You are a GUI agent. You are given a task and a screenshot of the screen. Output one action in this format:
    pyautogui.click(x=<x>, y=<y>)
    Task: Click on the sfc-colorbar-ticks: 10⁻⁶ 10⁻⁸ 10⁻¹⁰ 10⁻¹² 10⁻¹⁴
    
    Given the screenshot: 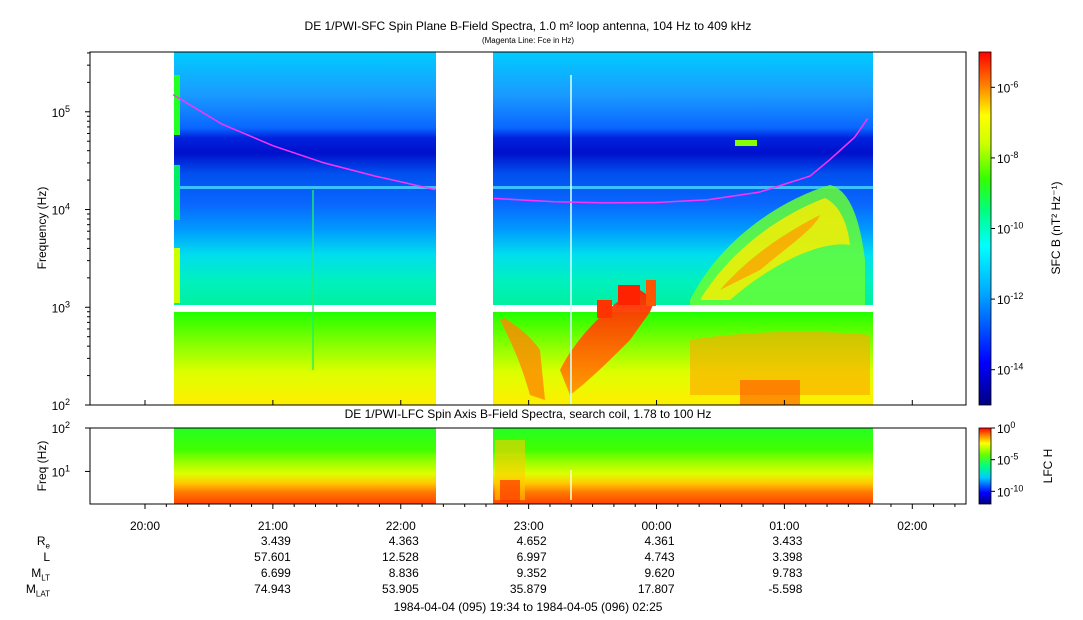 What is the action you would take?
    pyautogui.click(x=1007, y=228)
    